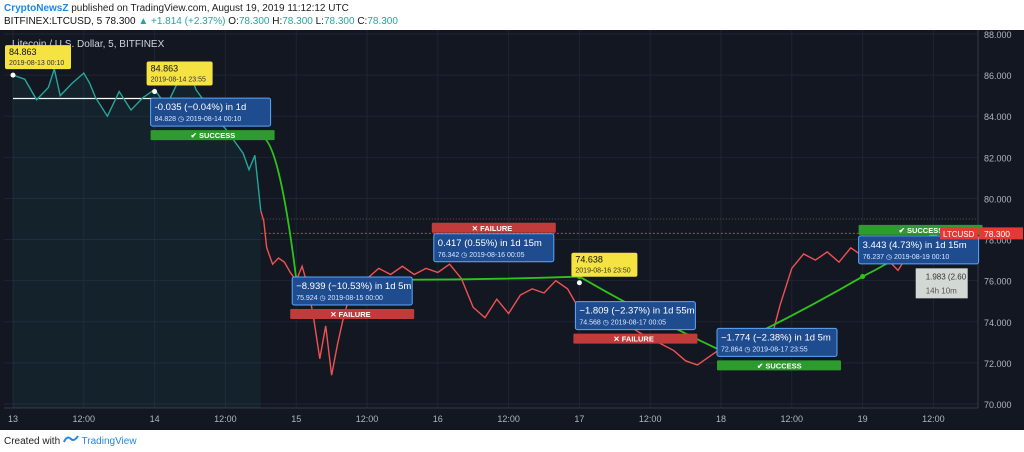 This screenshot has height=452, width=1024. What do you see at coordinates (946, 276) in the screenshot?
I see `measure-tooltip-value: 1.983 (2.60` at bounding box center [946, 276].